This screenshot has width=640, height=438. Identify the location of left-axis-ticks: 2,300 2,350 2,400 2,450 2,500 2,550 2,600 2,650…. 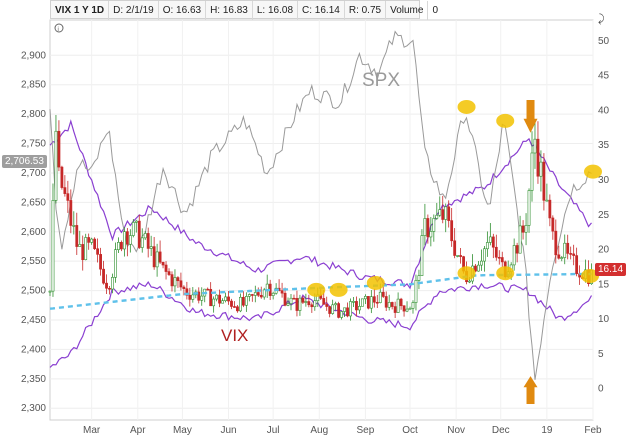
(33, 232).